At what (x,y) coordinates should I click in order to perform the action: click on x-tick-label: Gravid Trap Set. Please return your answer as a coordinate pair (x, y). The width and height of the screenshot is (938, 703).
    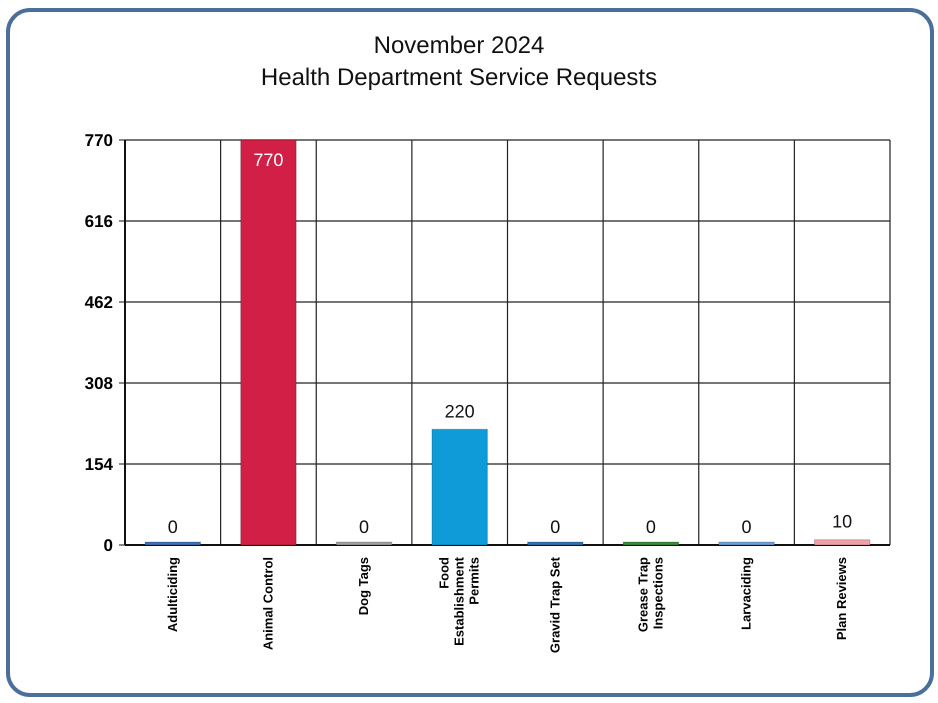
    Looking at the image, I should click on (554, 605).